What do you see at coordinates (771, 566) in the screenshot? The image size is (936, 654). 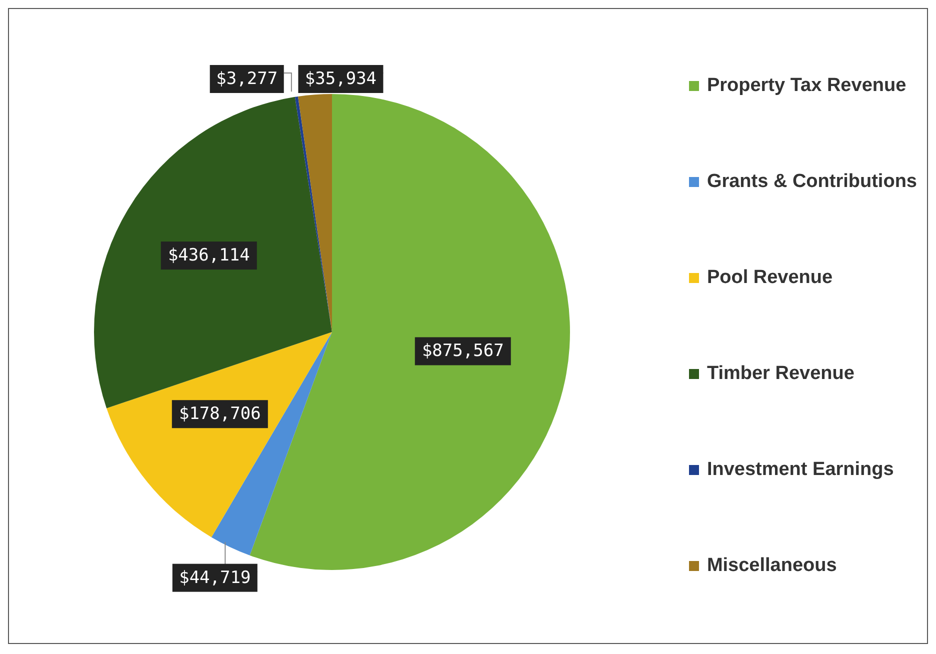 I see `legend-label: Miscellaneous` at bounding box center [771, 566].